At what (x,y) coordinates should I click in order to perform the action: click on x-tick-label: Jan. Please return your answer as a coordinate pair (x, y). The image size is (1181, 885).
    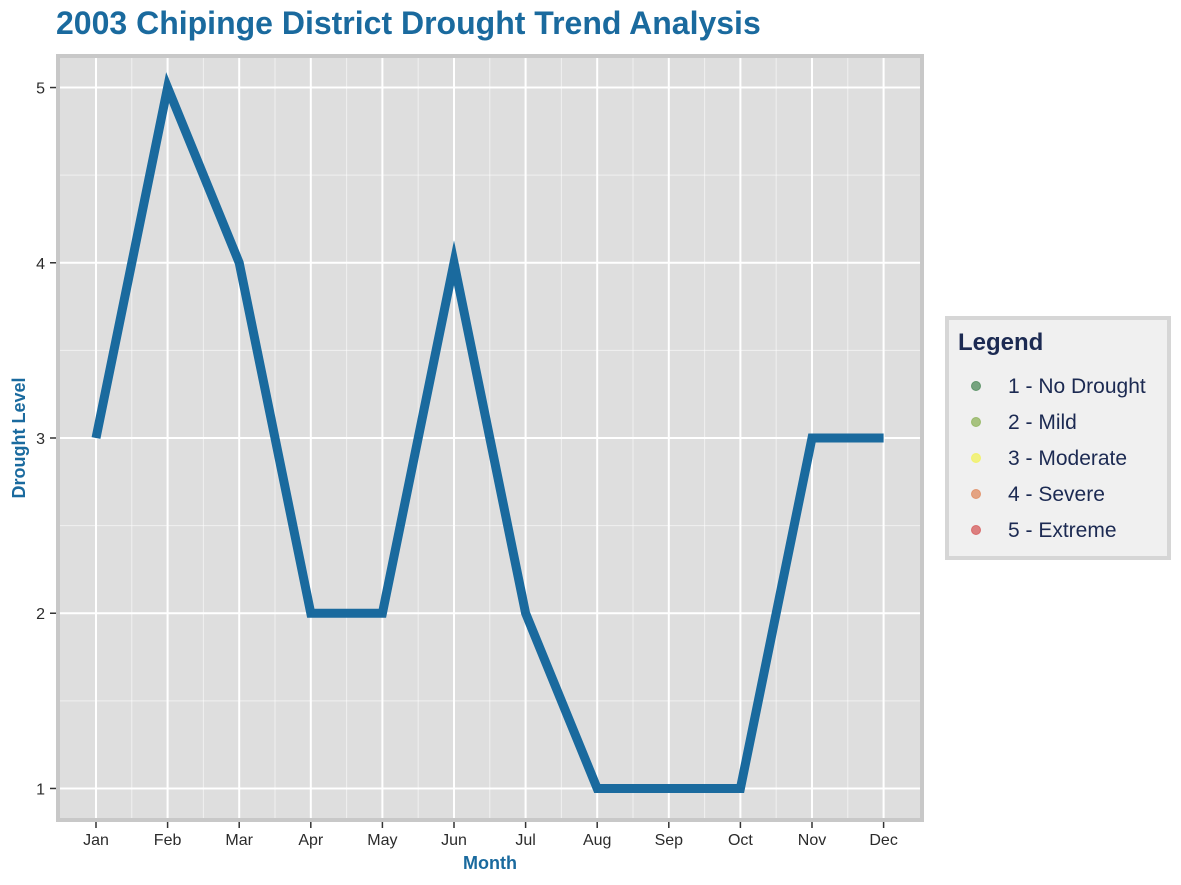
    Looking at the image, I should click on (96, 840).